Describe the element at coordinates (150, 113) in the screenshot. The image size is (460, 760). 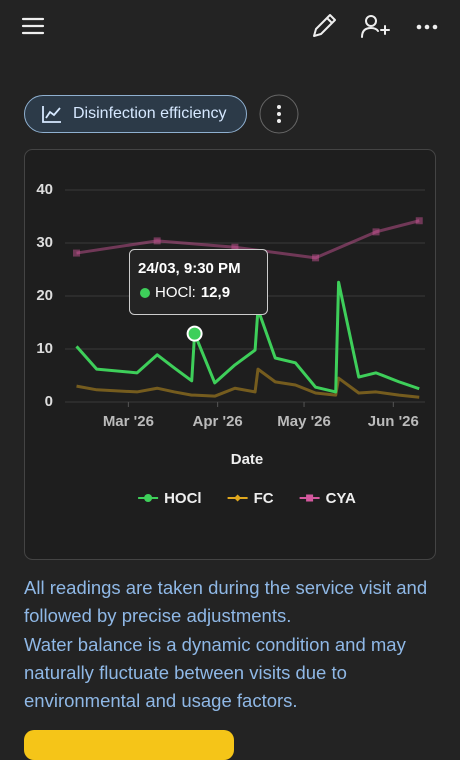
I see `chip-label: Disinfection efficiency` at that location.